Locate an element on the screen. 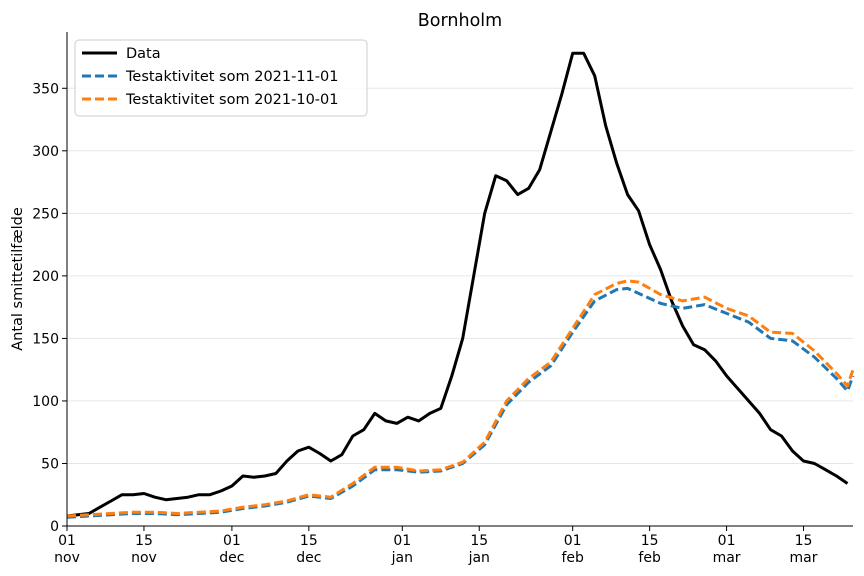  y-tick-label: 350 is located at coordinates (45, 89).